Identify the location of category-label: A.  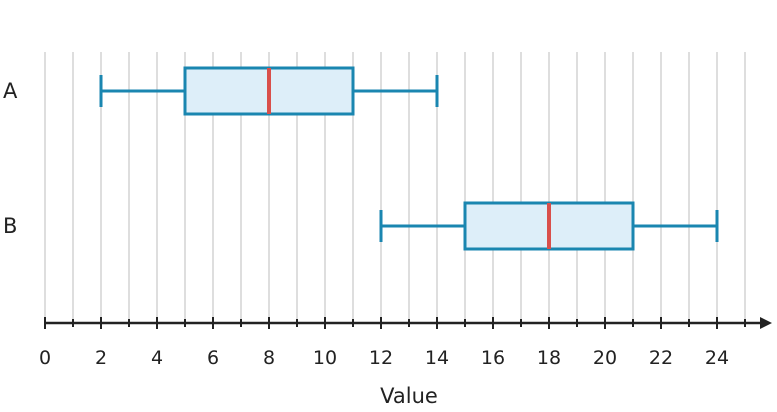
(10, 91).